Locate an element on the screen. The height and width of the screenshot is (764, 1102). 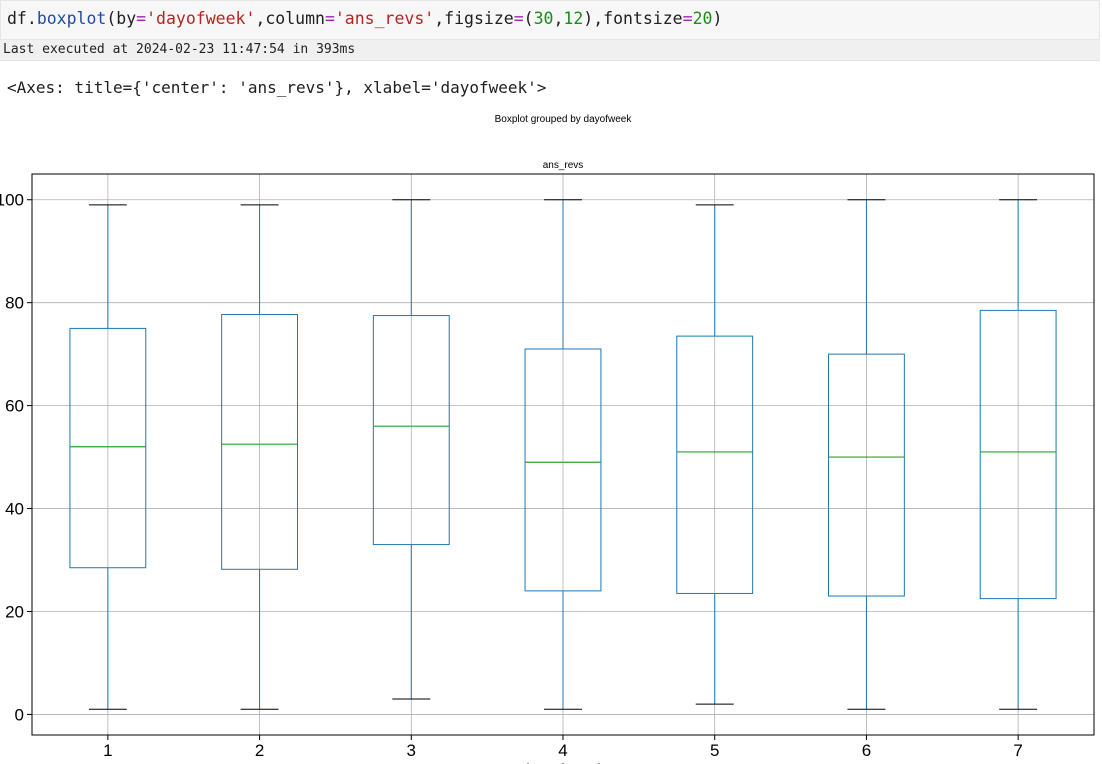
x-tick-label: 7 is located at coordinates (1017, 750).